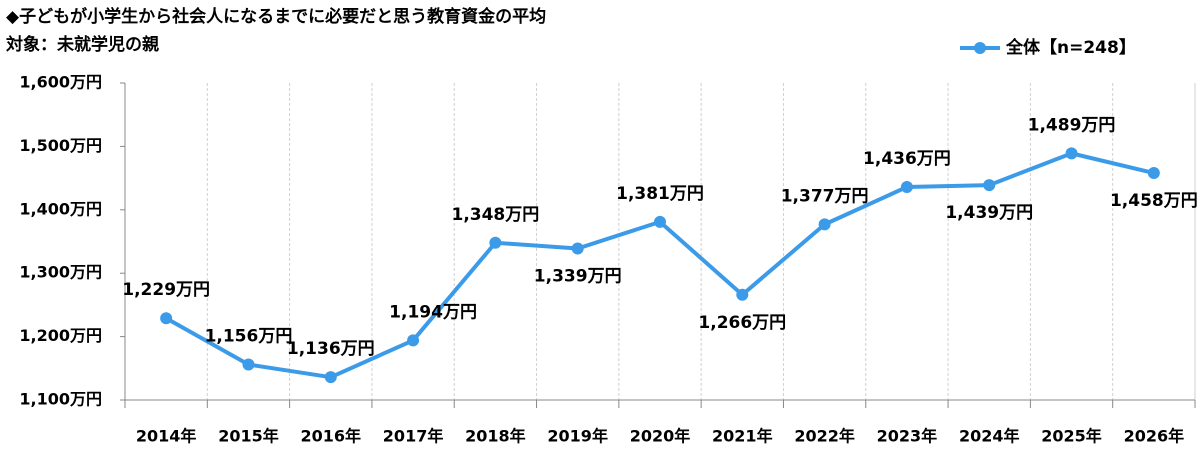 The width and height of the screenshot is (1200, 460). Describe the element at coordinates (60, 145) in the screenshot. I see `y-tick-label: 1,500万円` at that location.